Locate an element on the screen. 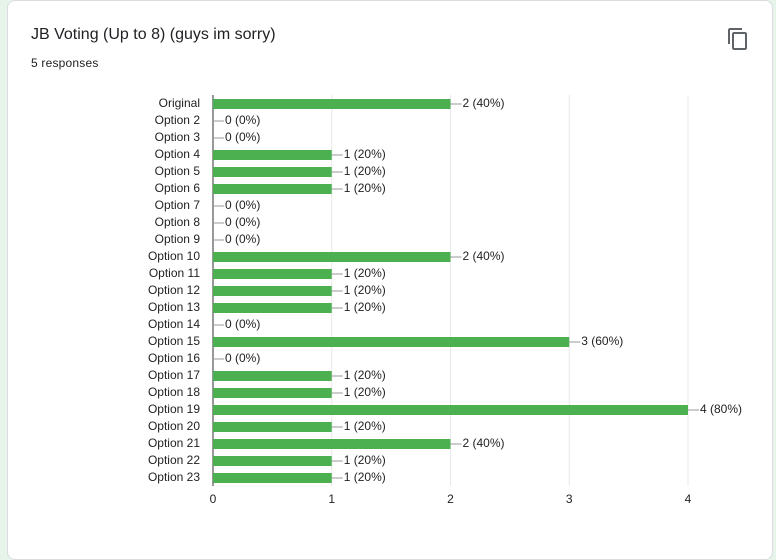 The height and width of the screenshot is (560, 776). y-tick-label: Option 14 is located at coordinates (174, 324).